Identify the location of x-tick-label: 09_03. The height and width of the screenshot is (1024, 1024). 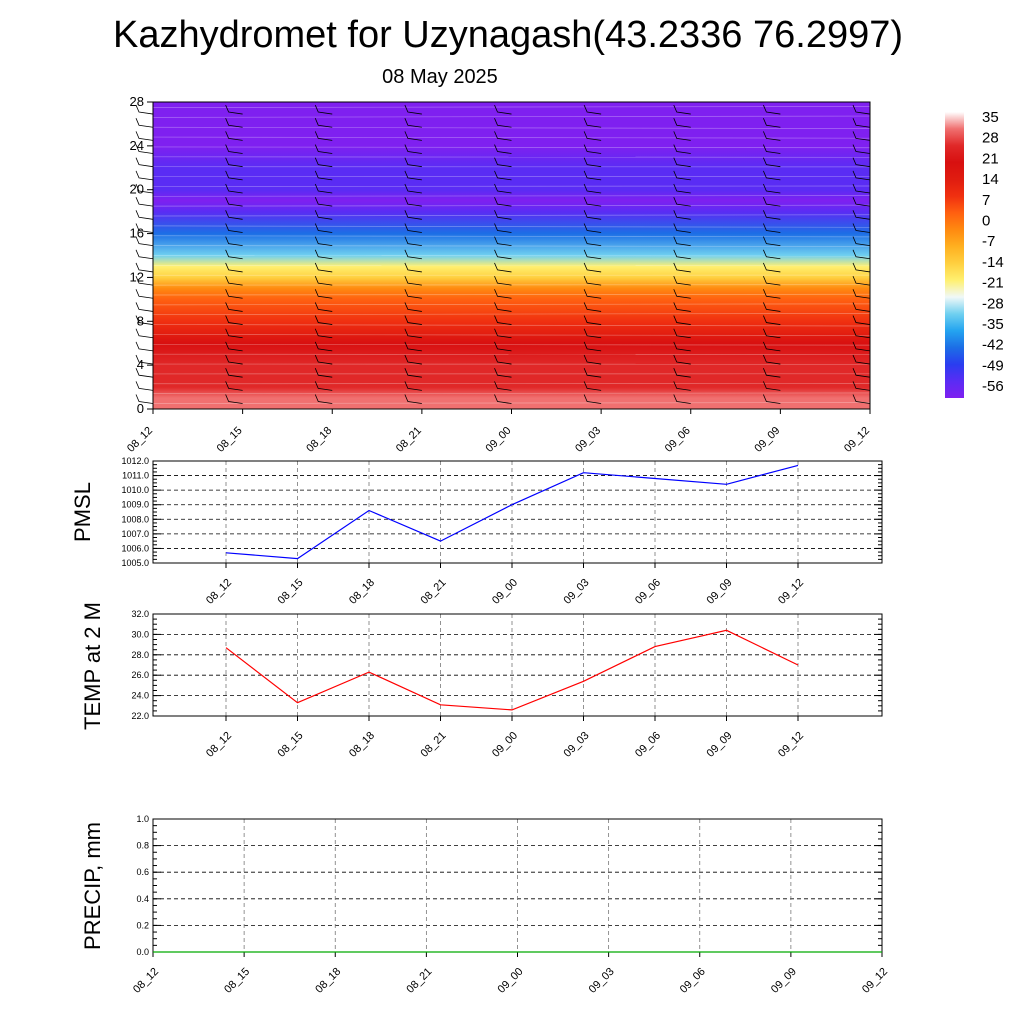
(588, 440).